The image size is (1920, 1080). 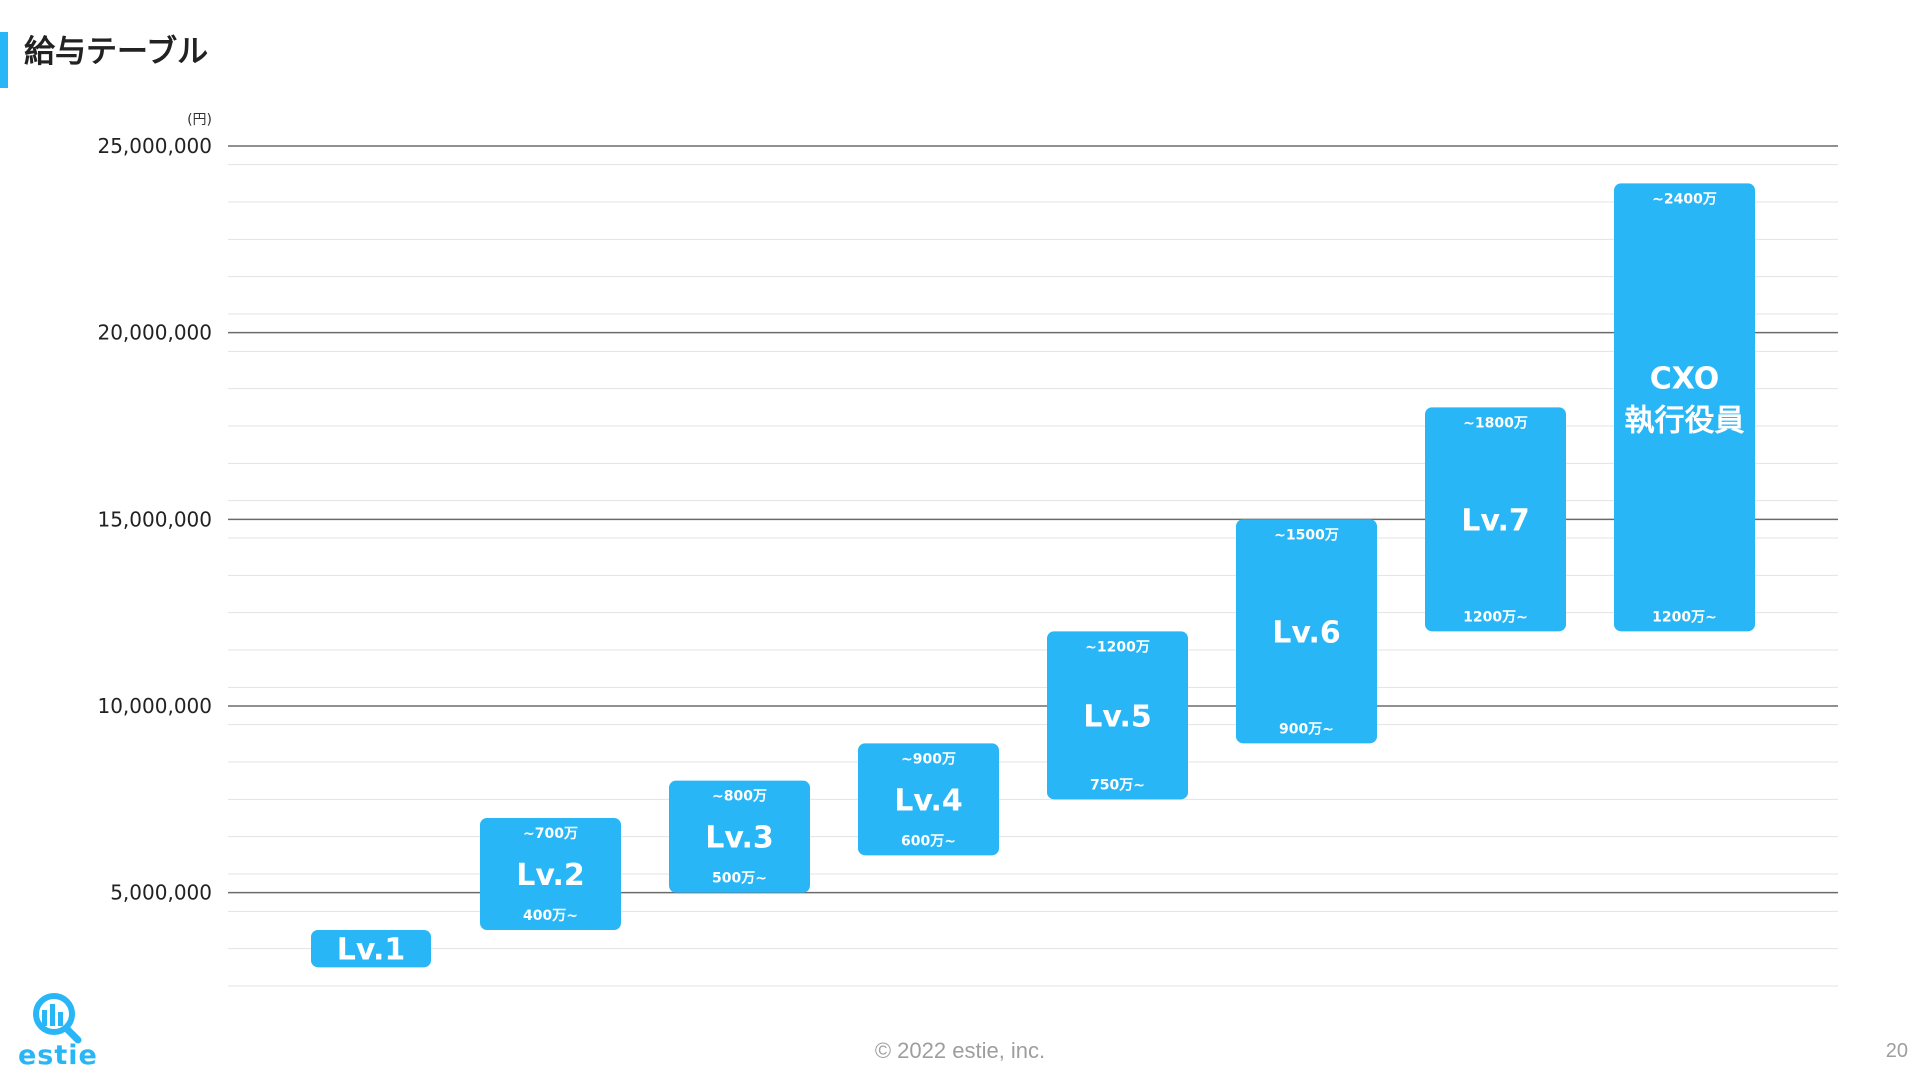 I want to click on bar-level-label: Lv.1, so click(x=371, y=950).